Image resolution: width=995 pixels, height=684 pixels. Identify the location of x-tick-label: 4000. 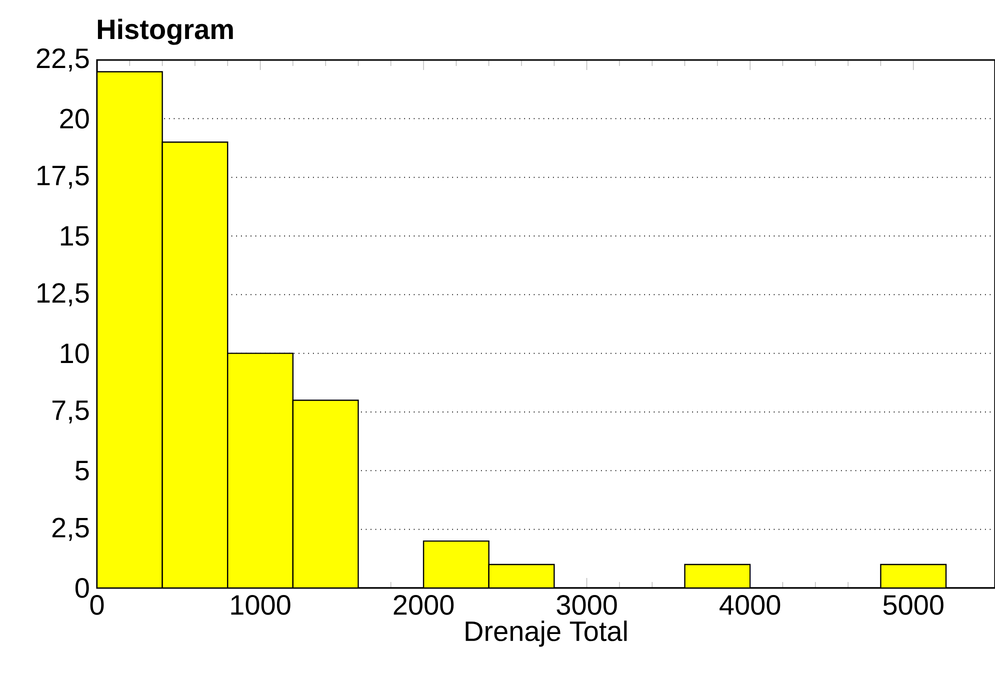
(750, 605).